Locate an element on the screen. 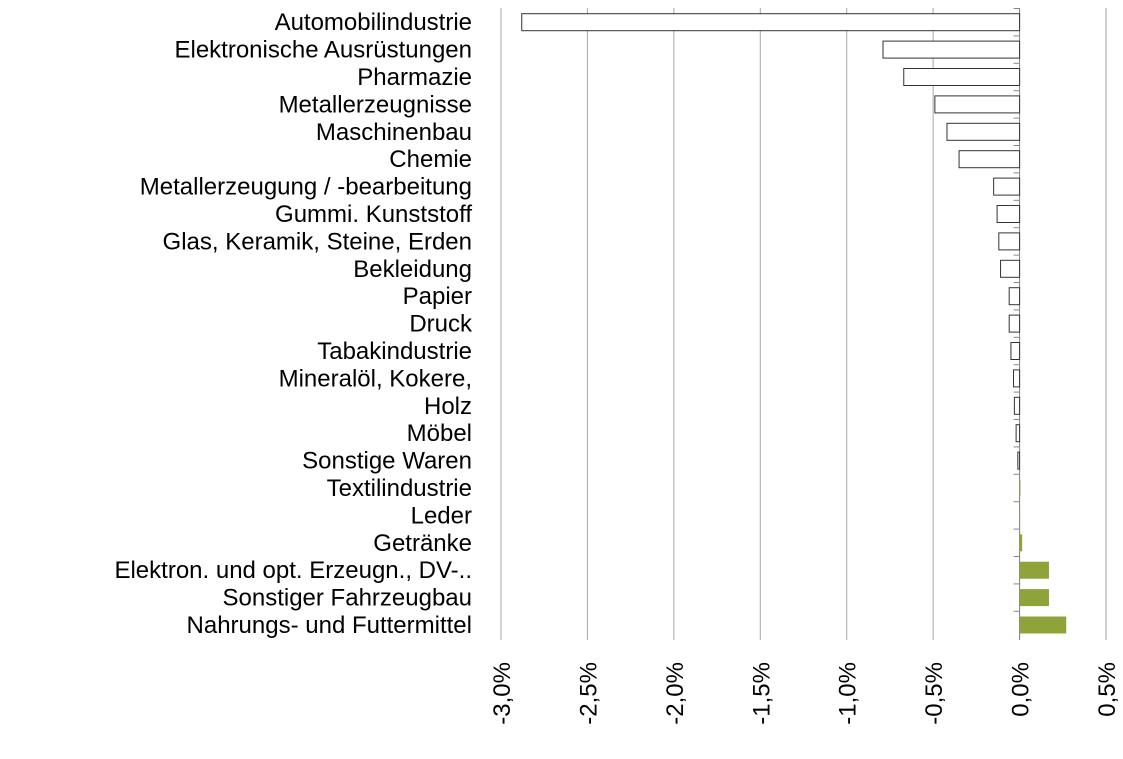  x-tick-label: -3,0% is located at coordinates (502, 693).